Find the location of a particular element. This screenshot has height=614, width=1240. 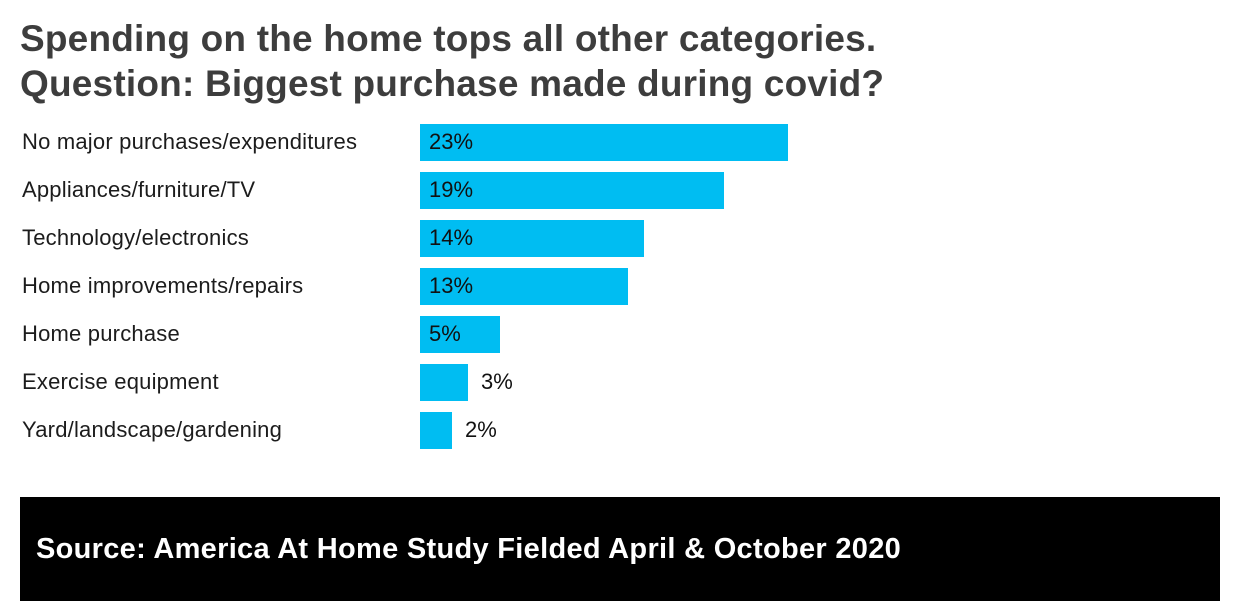

chart-row: Exercise equipment 3% is located at coordinates (620, 382).